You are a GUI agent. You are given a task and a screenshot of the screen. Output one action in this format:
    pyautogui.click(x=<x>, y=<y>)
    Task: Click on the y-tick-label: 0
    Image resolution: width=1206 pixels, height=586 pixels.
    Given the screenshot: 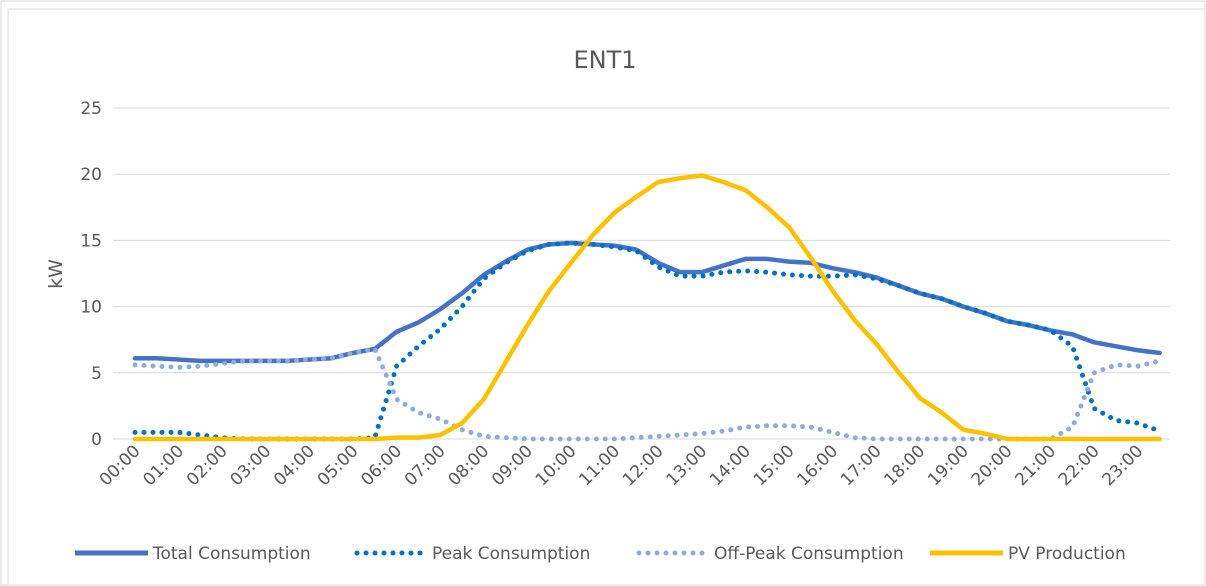 What is the action you would take?
    pyautogui.click(x=96, y=440)
    